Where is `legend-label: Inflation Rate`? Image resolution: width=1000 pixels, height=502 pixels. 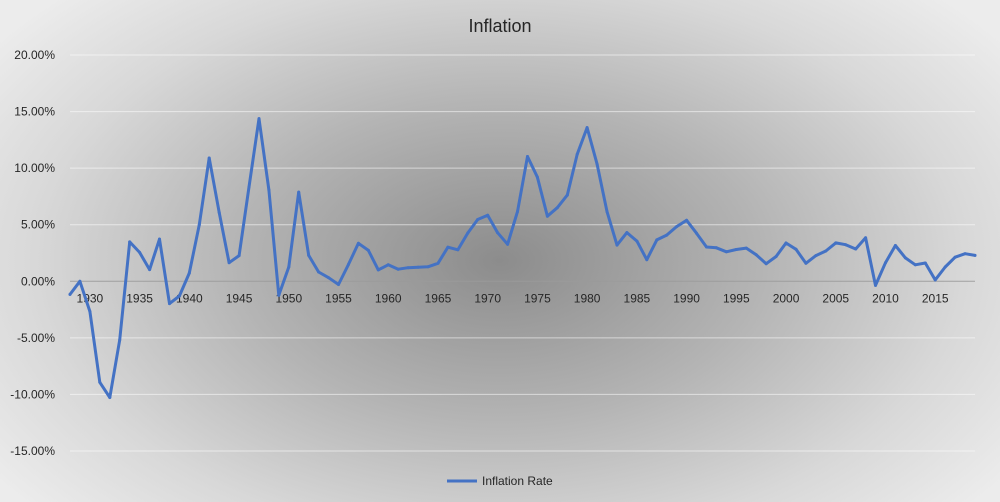 legend-label: Inflation Rate is located at coordinates (517, 481).